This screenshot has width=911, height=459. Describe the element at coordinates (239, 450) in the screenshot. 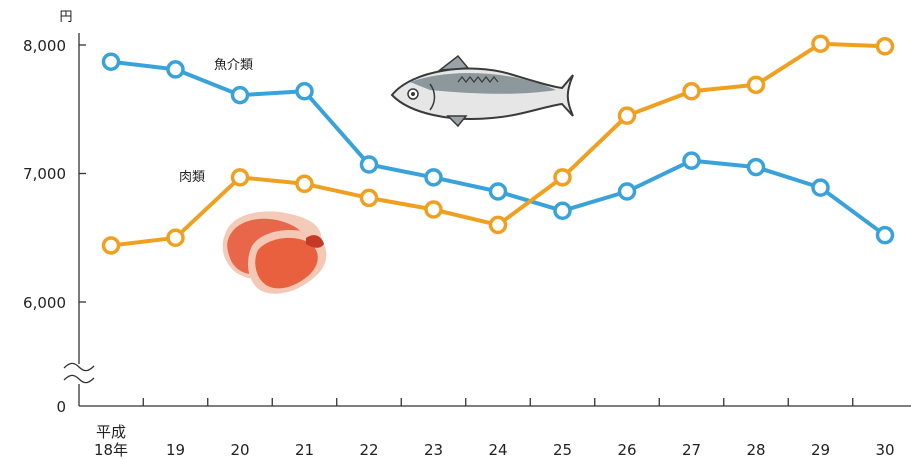

I see `x-tick-label: 20` at that location.